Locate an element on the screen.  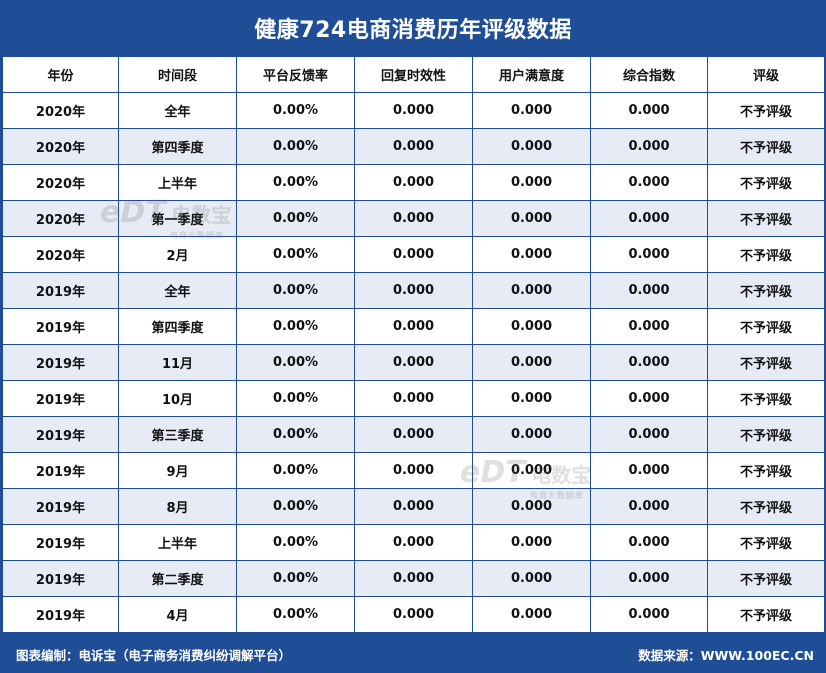
table-row: 2019年 11月 0.00% 0.000 0.000 0.000 不予评级 is located at coordinates (413, 362).